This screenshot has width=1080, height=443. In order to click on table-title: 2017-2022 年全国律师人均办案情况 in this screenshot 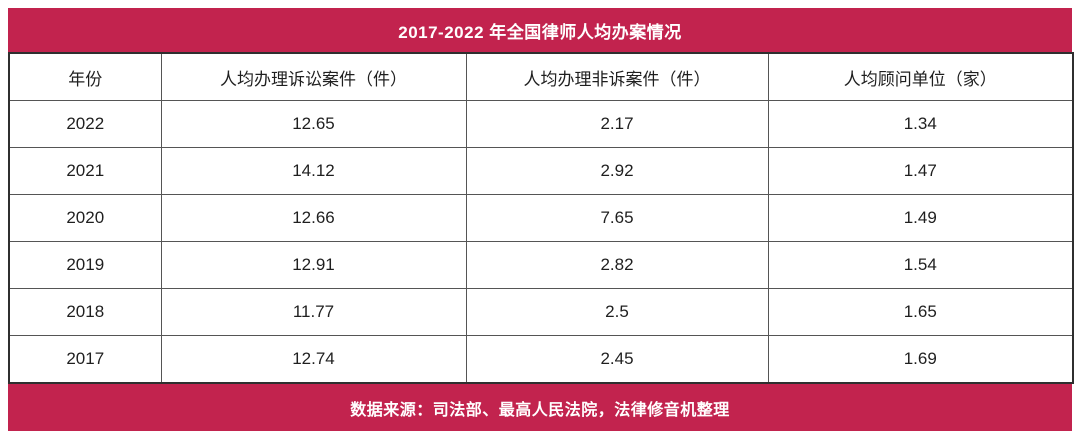, I will do `click(540, 32)`.